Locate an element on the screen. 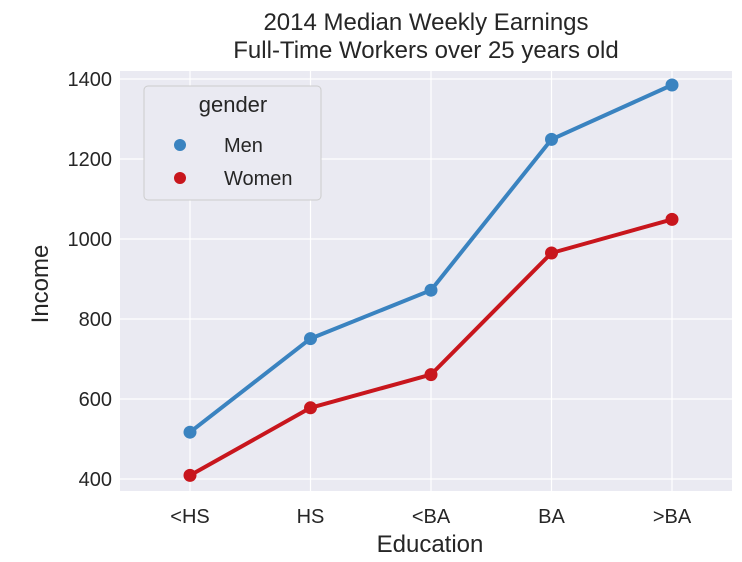 The image size is (742, 562). y-axis-ticks: 400 600 800 1000 1200 1400 is located at coordinates (90, 280).